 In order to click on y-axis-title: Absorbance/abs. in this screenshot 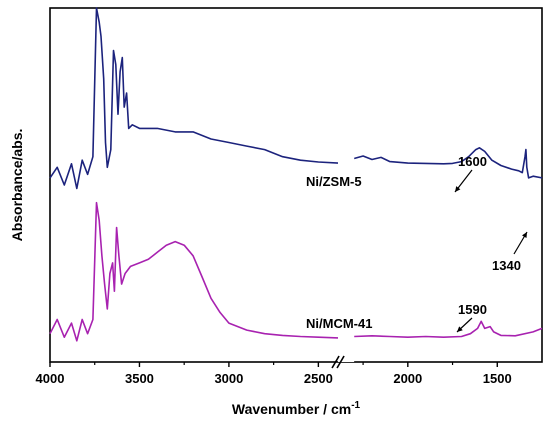, I will do `click(17, 185)`.